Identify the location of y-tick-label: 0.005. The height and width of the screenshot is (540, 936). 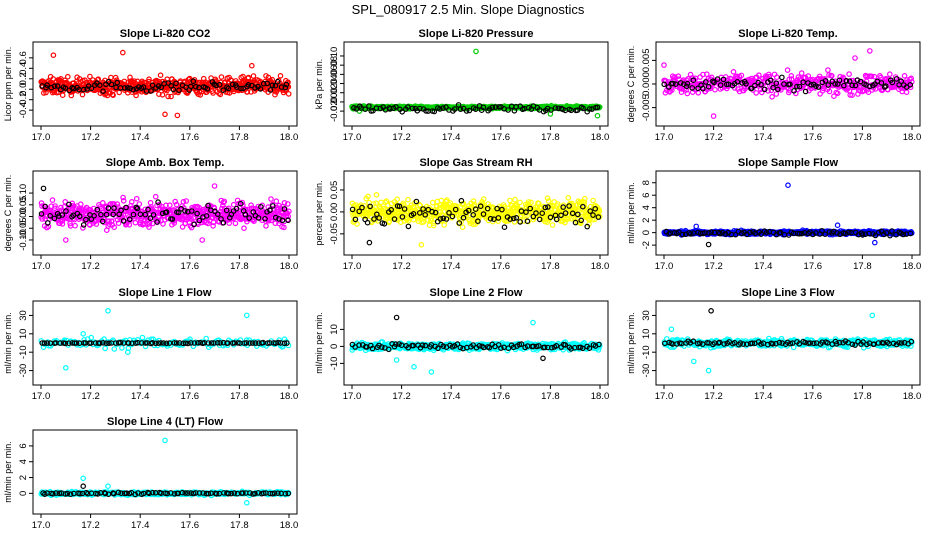
(646, 60).